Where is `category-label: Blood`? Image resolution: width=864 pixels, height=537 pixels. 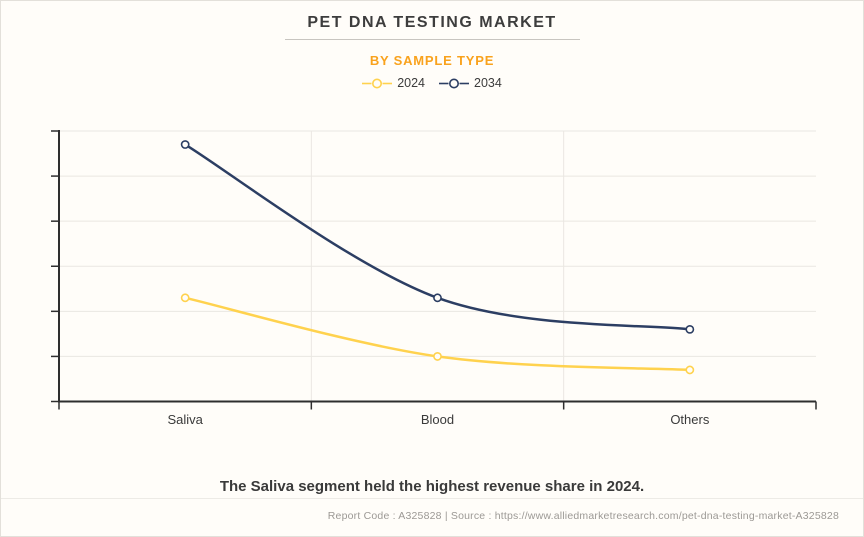 category-label: Blood is located at coordinates (437, 419).